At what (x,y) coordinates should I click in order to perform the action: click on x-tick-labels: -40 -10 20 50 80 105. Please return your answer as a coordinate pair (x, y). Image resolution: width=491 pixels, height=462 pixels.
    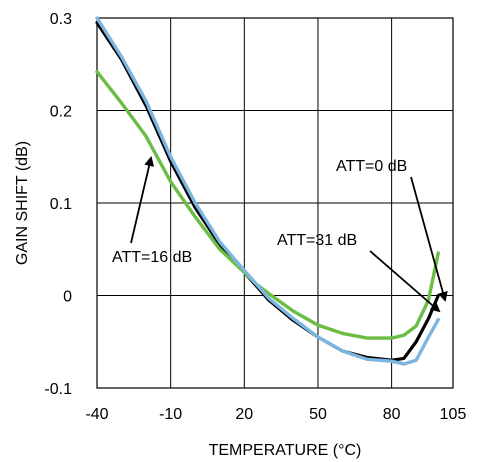
    Looking at the image, I should click on (275, 414).